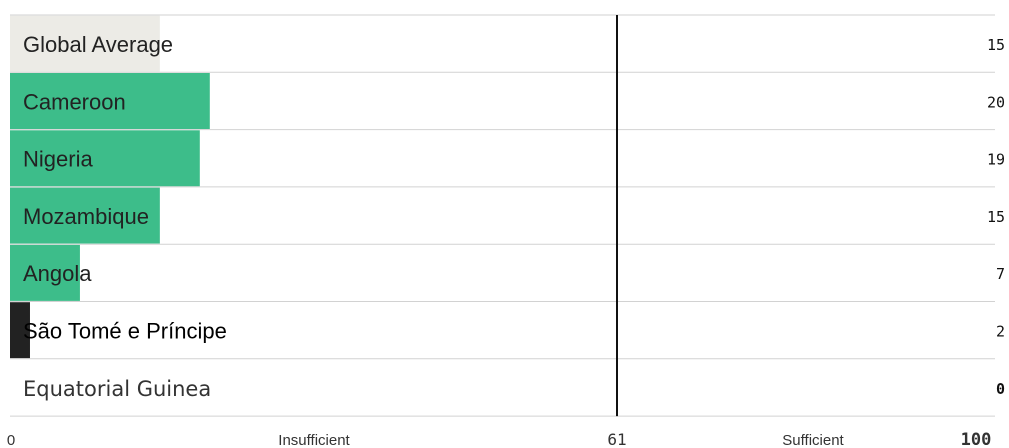 This screenshot has width=1009, height=448. What do you see at coordinates (314, 440) in the screenshot?
I see `axis-insufficient-label: Insufficient` at bounding box center [314, 440].